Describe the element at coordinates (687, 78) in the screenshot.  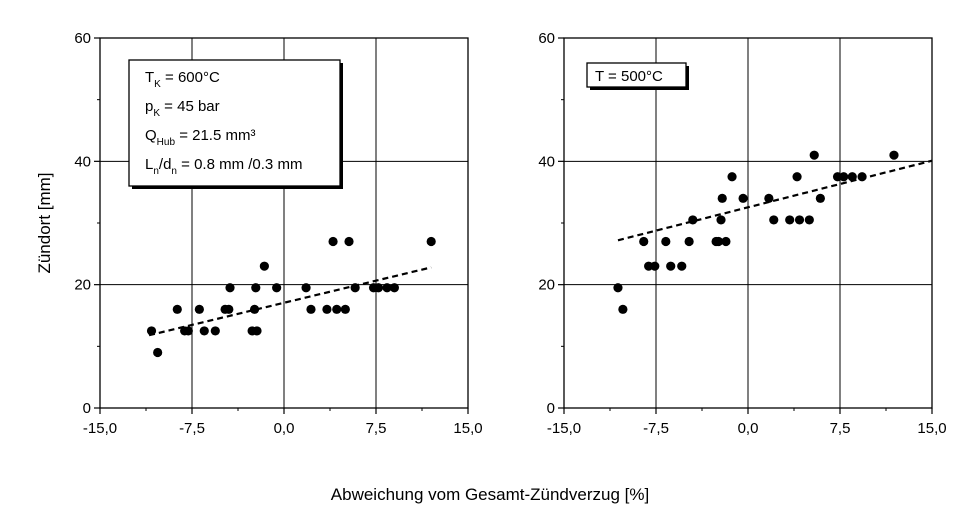
I see `right-box-shadow-right` at that location.